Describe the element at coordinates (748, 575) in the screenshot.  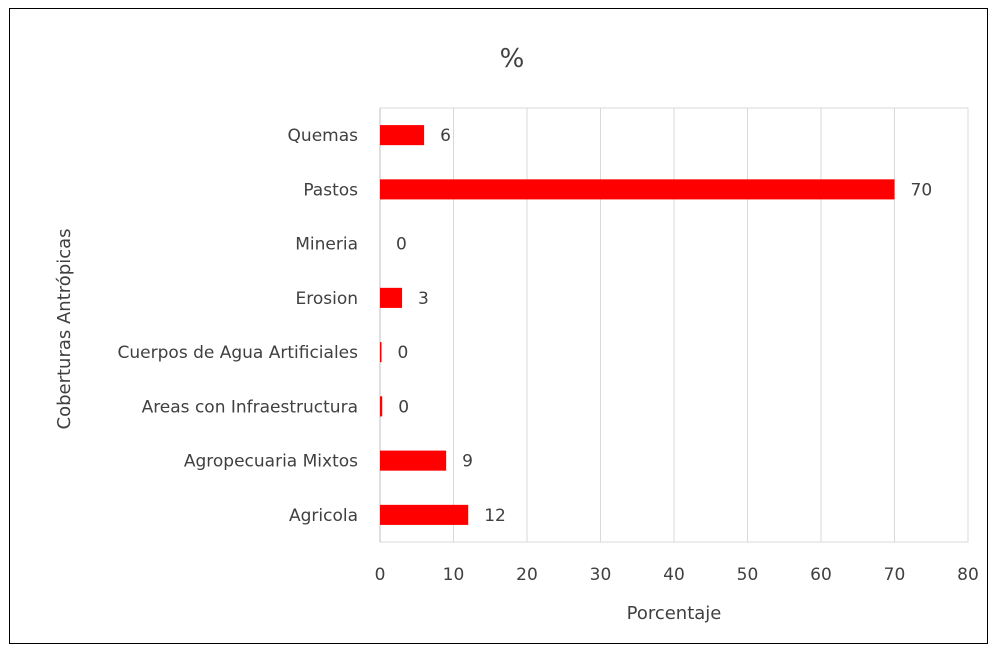
I see `x-tick-label: 50` at that location.